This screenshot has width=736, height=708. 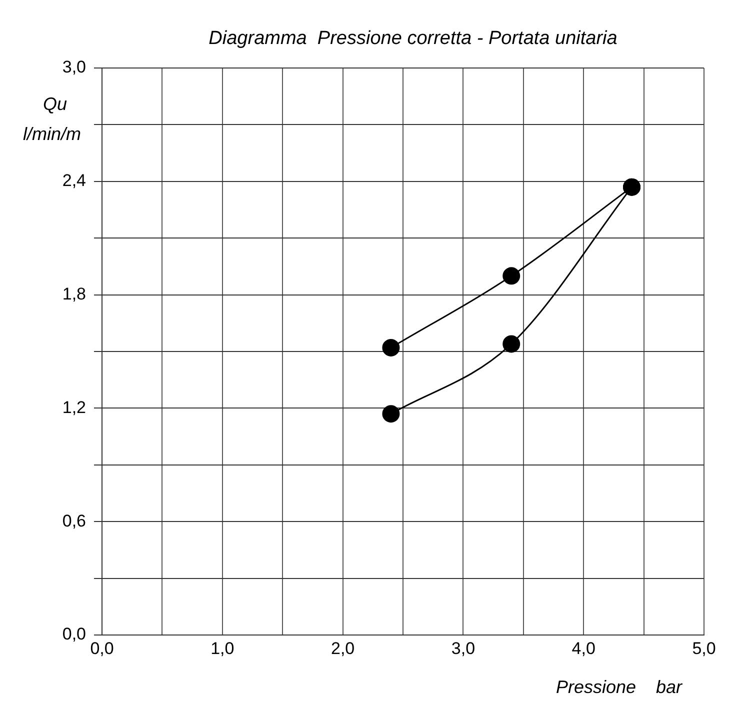 What do you see at coordinates (74, 67) in the screenshot?
I see `y-tick-label: 3,0` at bounding box center [74, 67].